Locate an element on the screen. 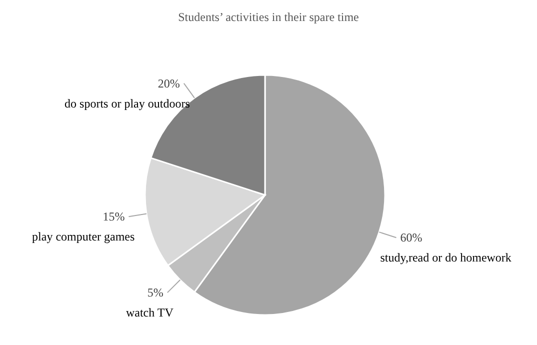 The height and width of the screenshot is (345, 537). chart-title: Students’ activities in their spare time is located at coordinates (268, 17).